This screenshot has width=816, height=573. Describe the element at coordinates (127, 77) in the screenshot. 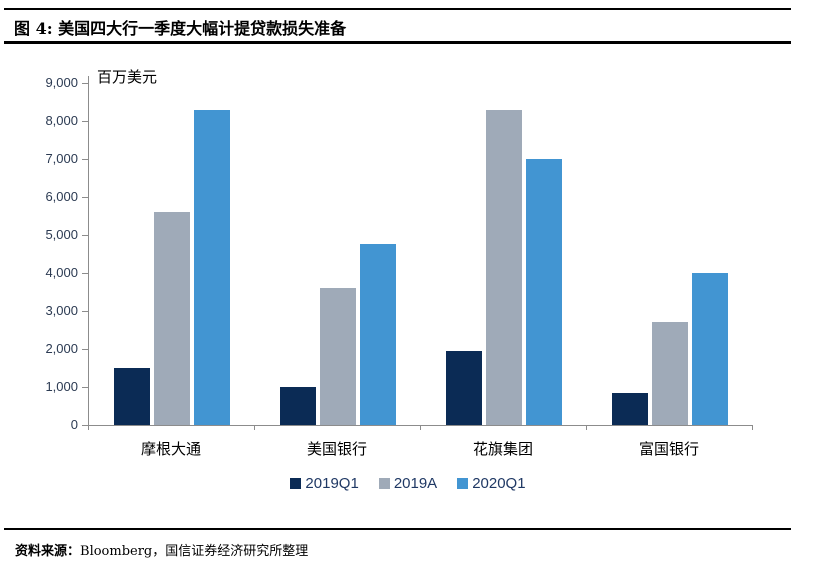

I see `y-axis-unit-label: 百万美元` at that location.